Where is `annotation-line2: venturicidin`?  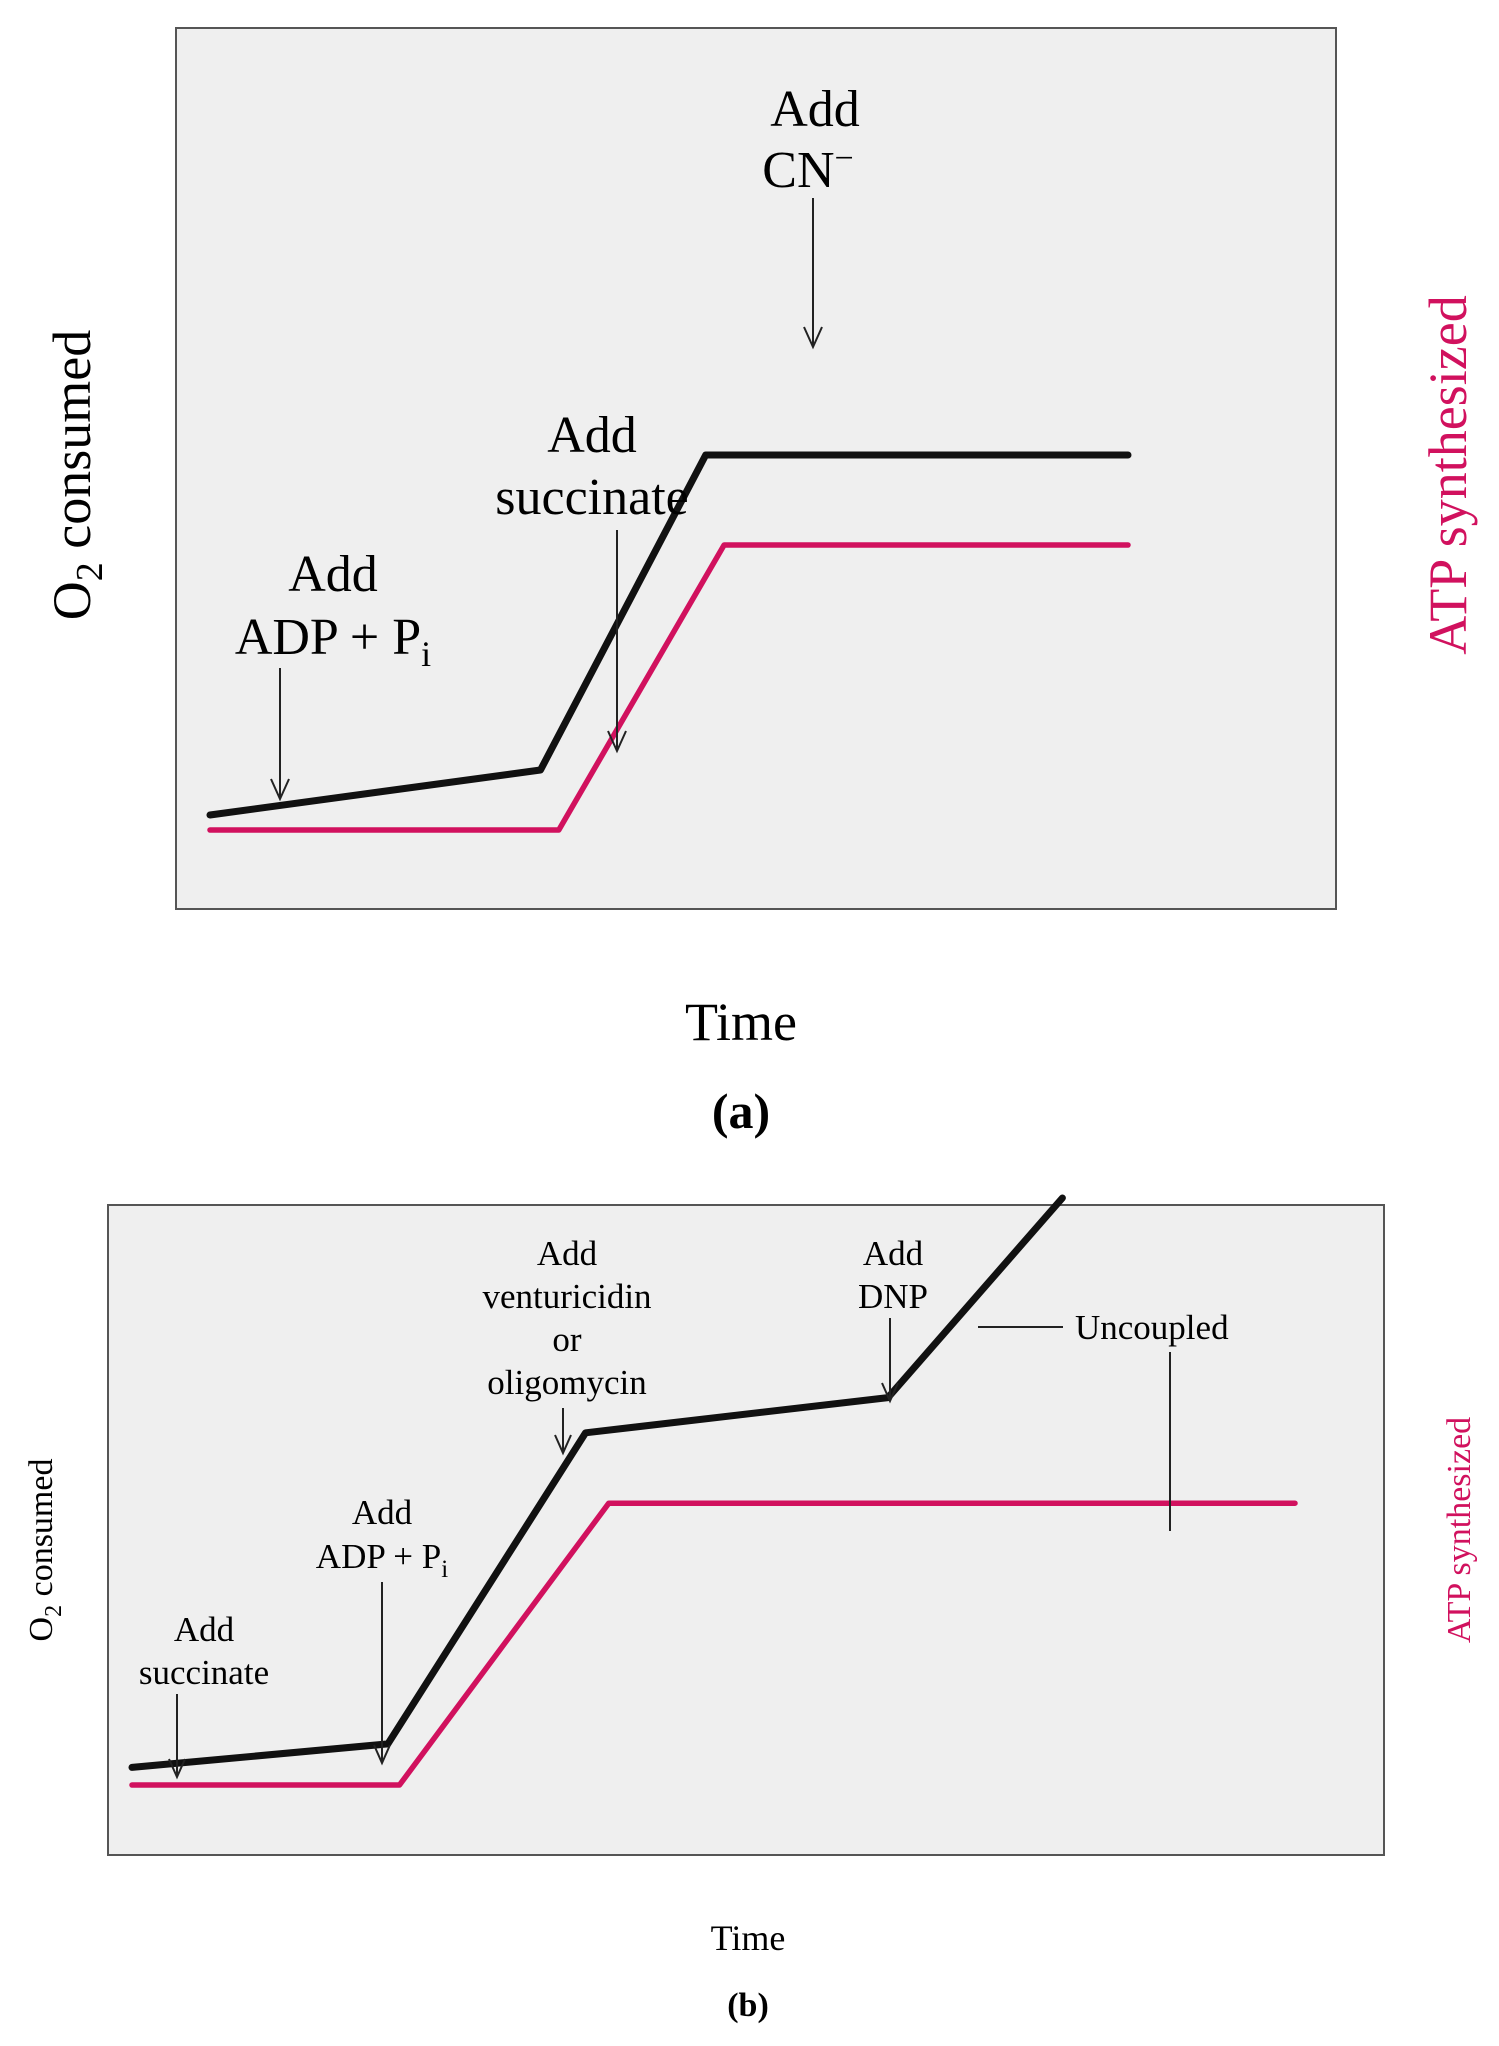 annotation-line2: venturicidin is located at coordinates (566, 1296).